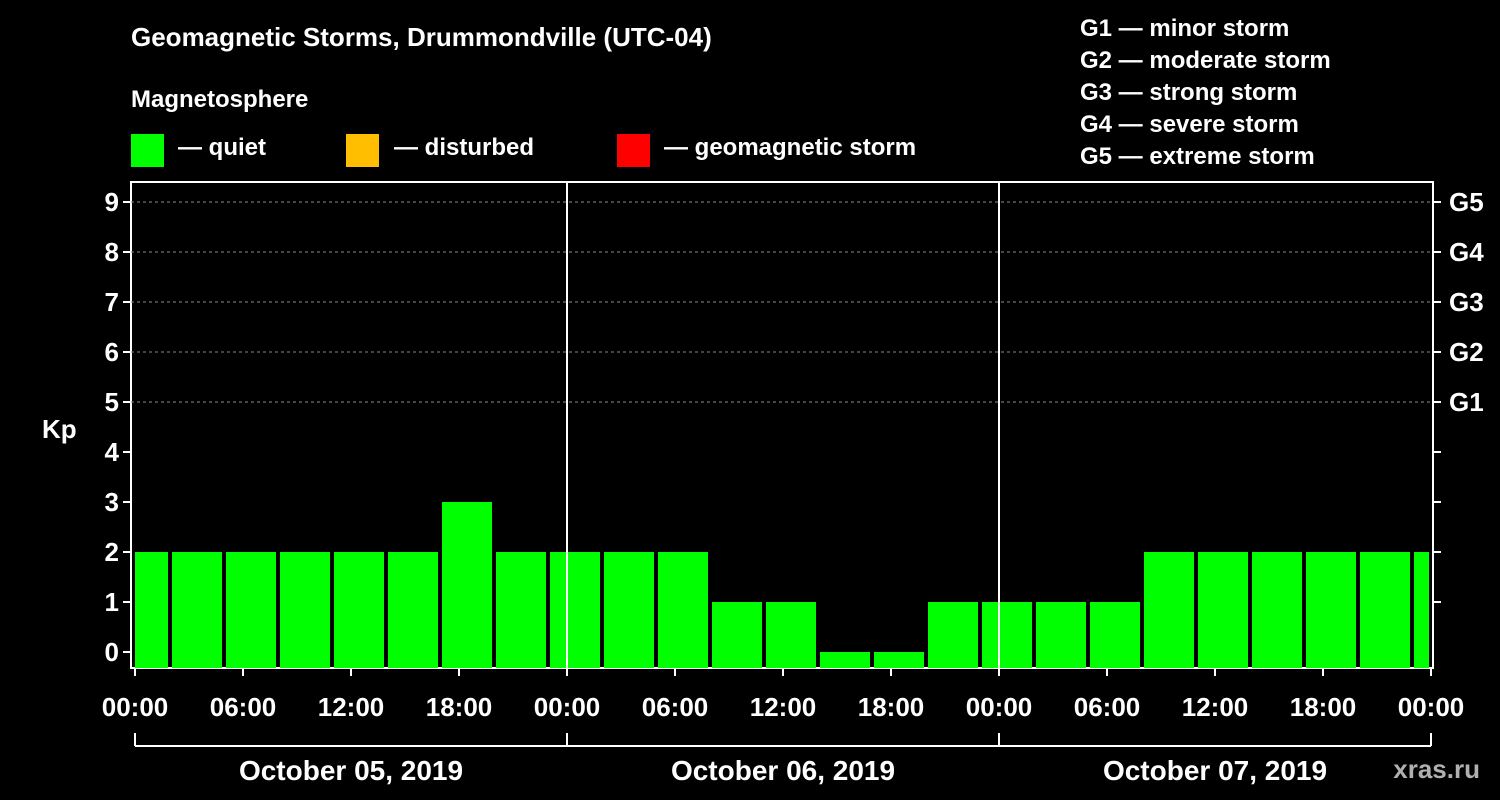 The image size is (1500, 800). I want to click on g-scale-label: G1, so click(1466, 402).